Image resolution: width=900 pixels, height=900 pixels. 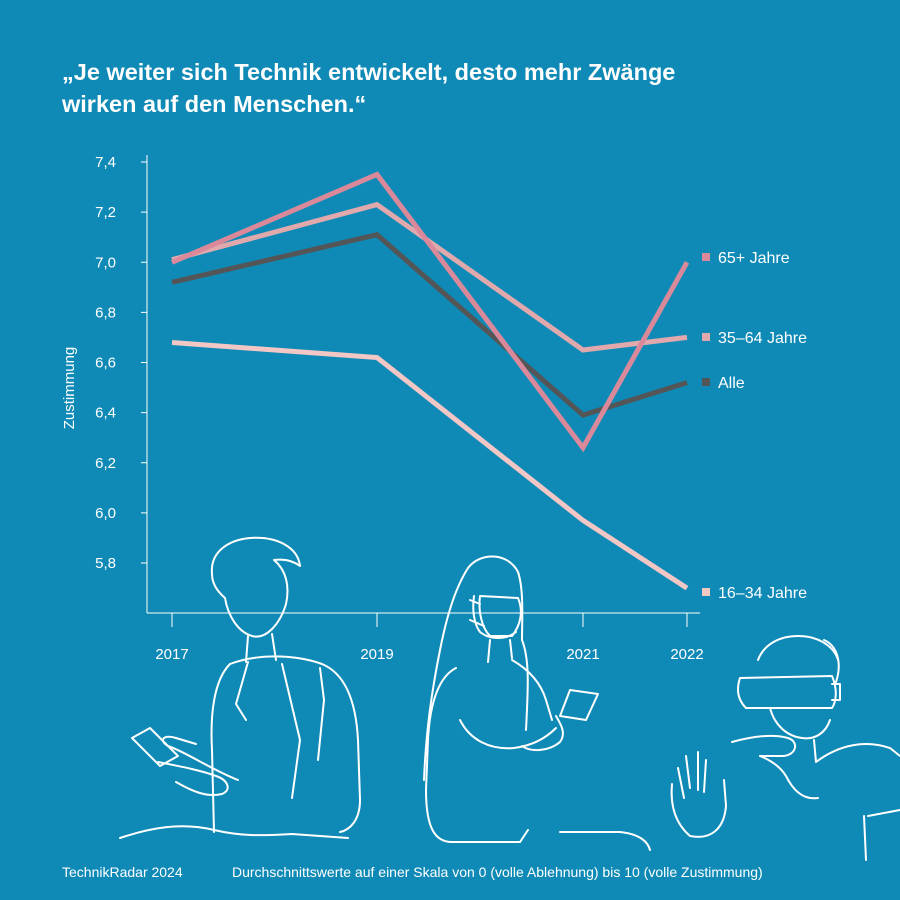 What do you see at coordinates (69, 388) in the screenshot?
I see `y-axis-label: Zustimmung` at bounding box center [69, 388].